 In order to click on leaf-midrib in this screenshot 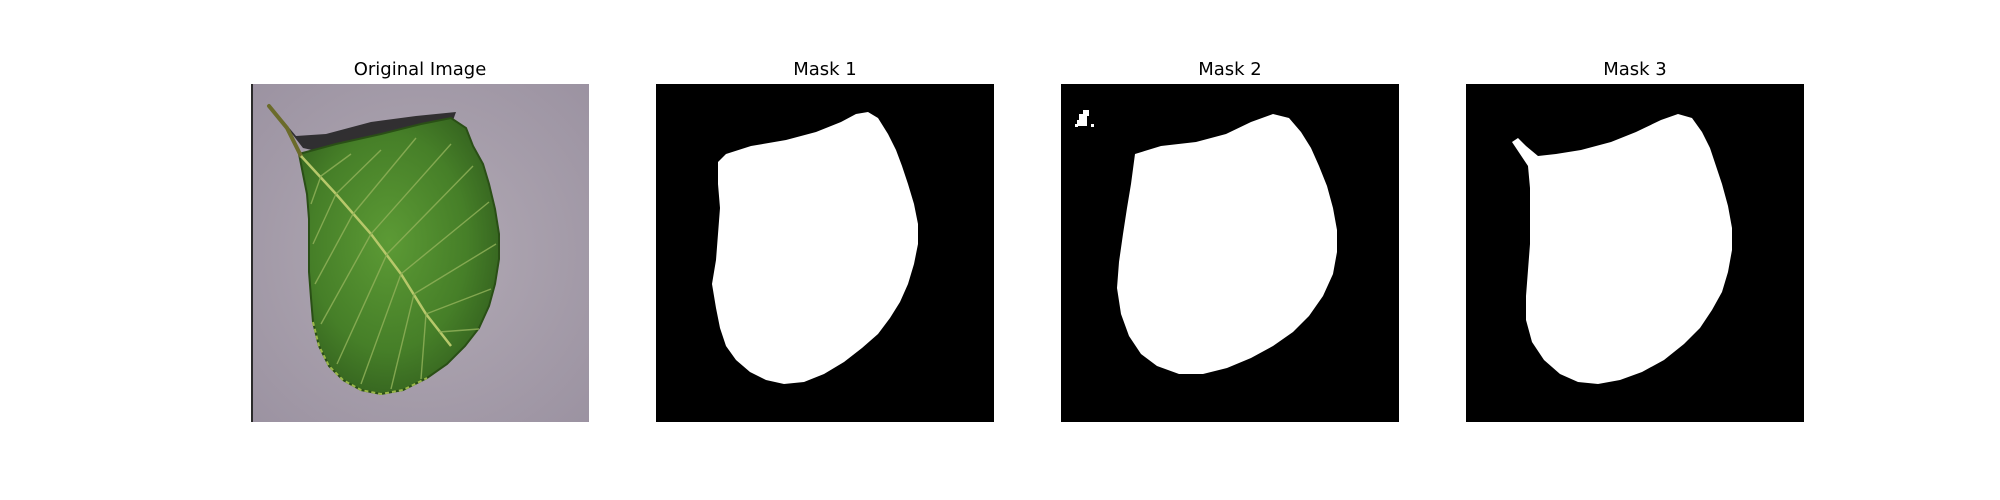, I will do `click(376, 251)`.